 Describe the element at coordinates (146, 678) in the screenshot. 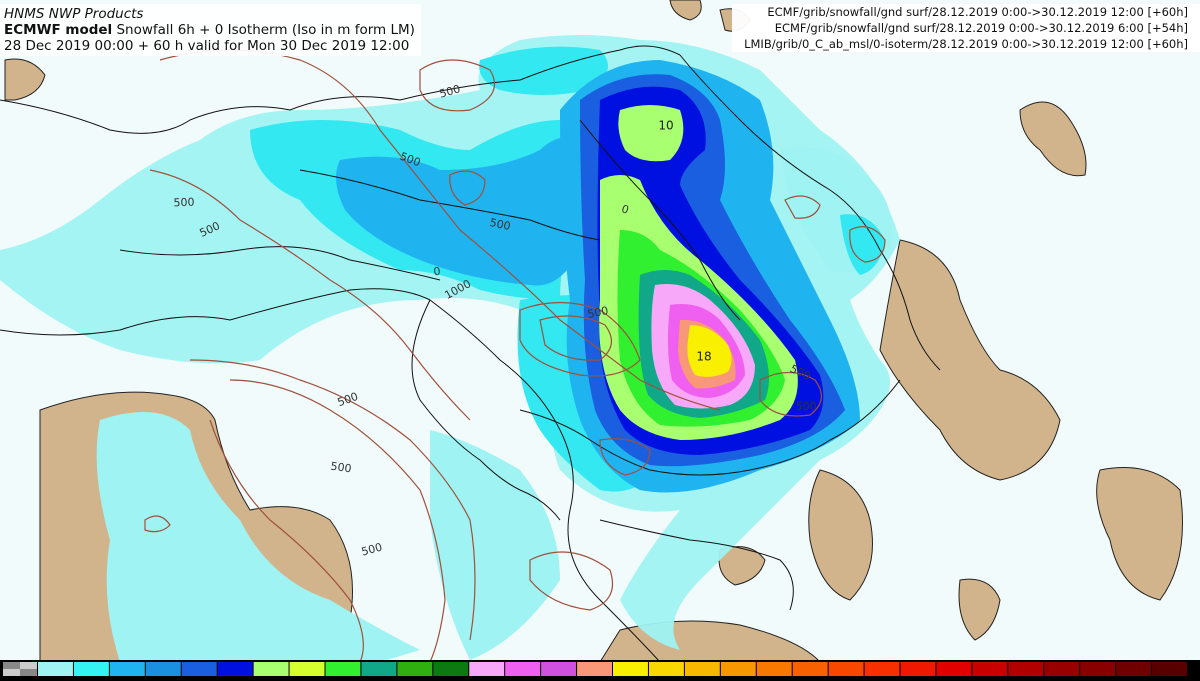

I see `colorbar-label: 3.0` at that location.